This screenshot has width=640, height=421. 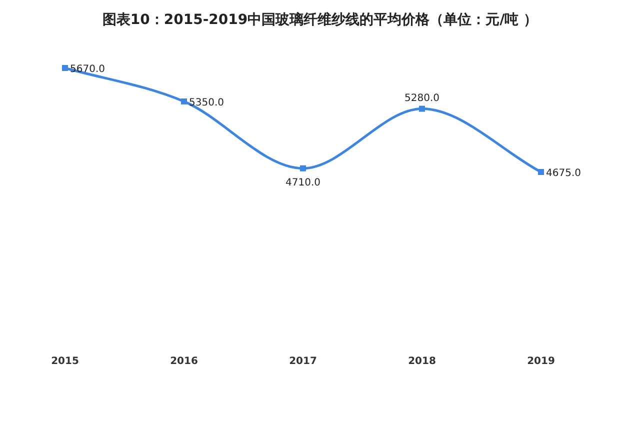 I want to click on data-label: 5670.0, so click(x=87, y=69).